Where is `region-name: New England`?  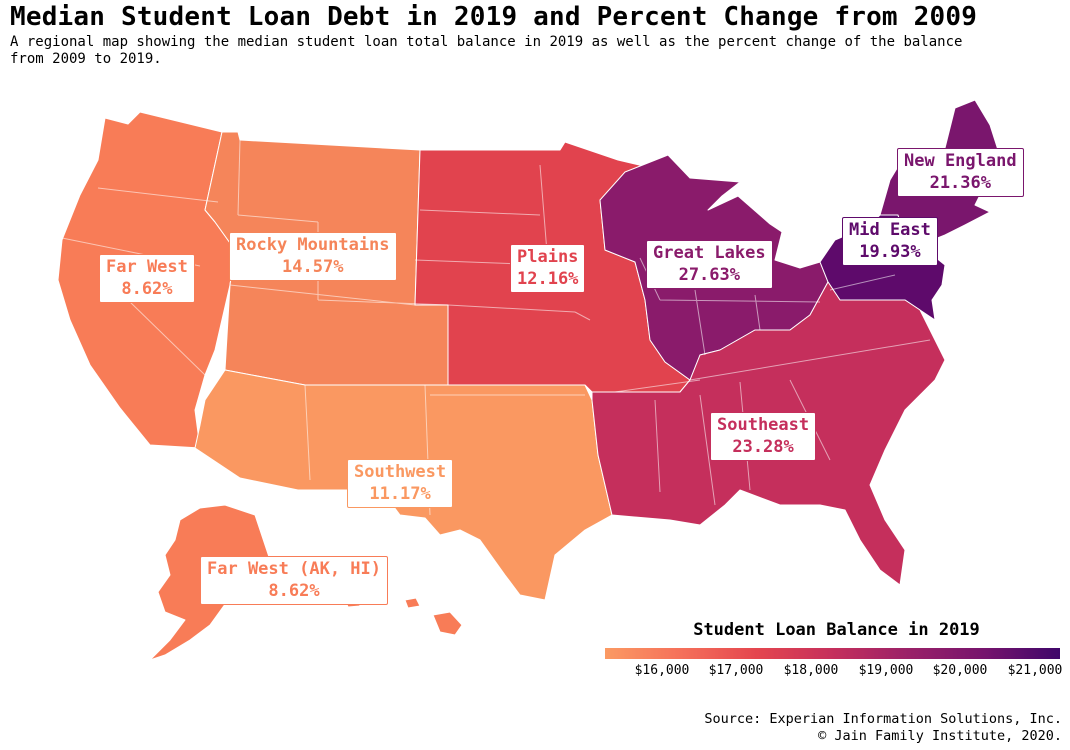 region-name: New England is located at coordinates (960, 161).